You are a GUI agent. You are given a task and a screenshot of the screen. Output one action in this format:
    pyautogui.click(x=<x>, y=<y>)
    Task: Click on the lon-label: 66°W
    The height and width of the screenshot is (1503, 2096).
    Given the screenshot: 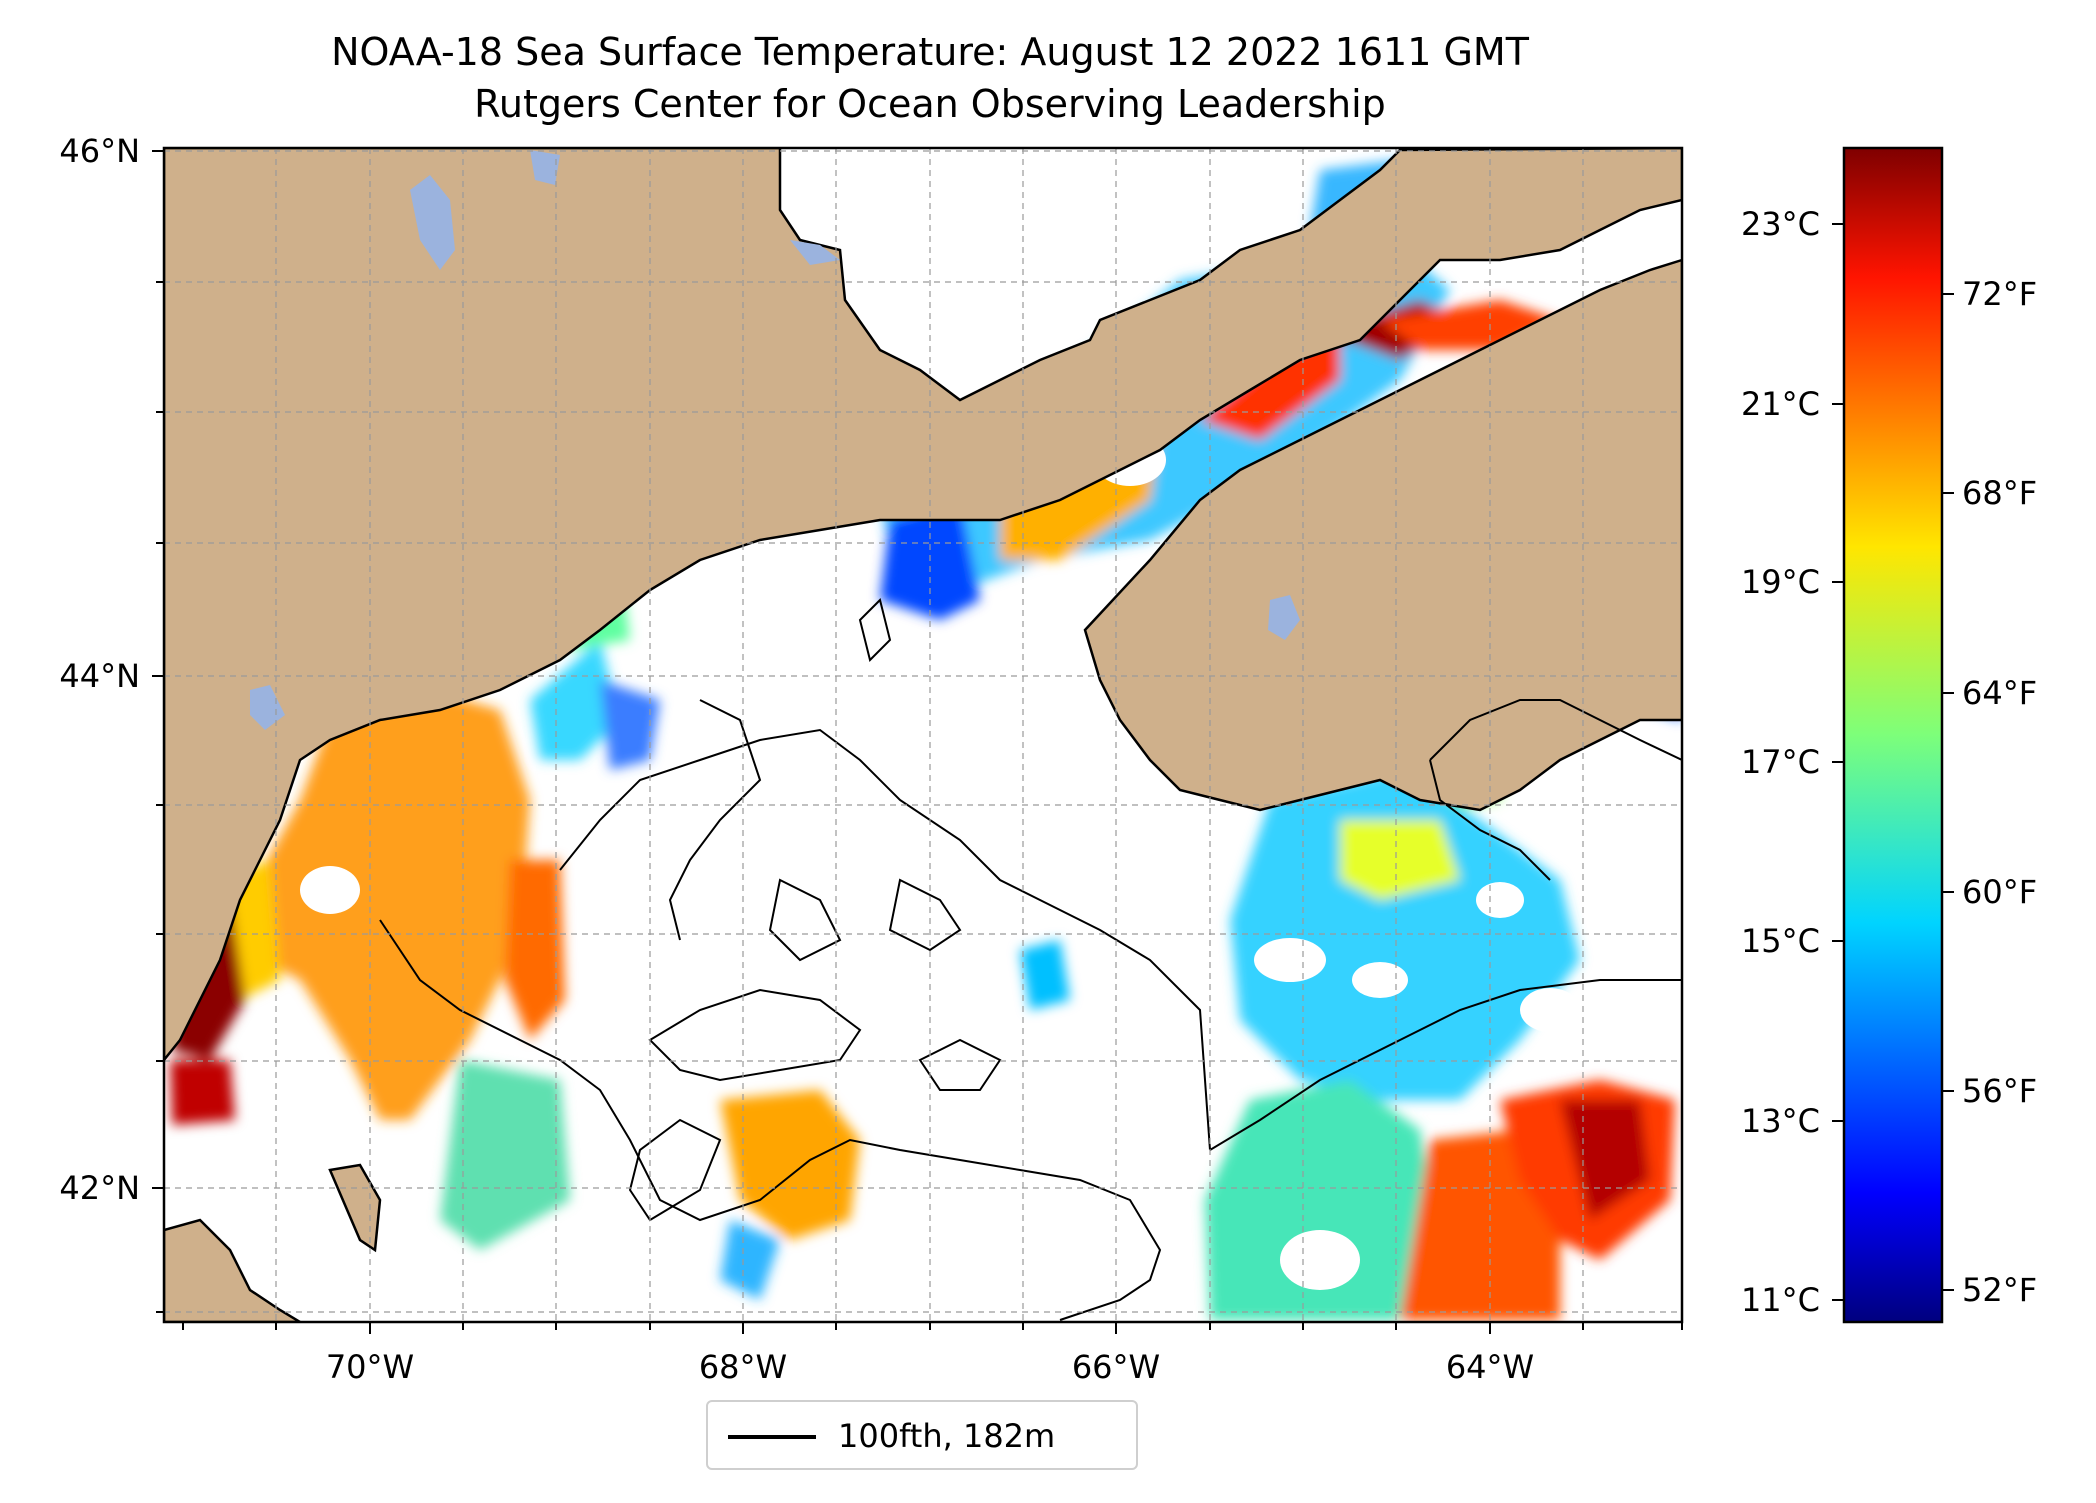 What is the action you would take?
    pyautogui.click(x=1116, y=1367)
    